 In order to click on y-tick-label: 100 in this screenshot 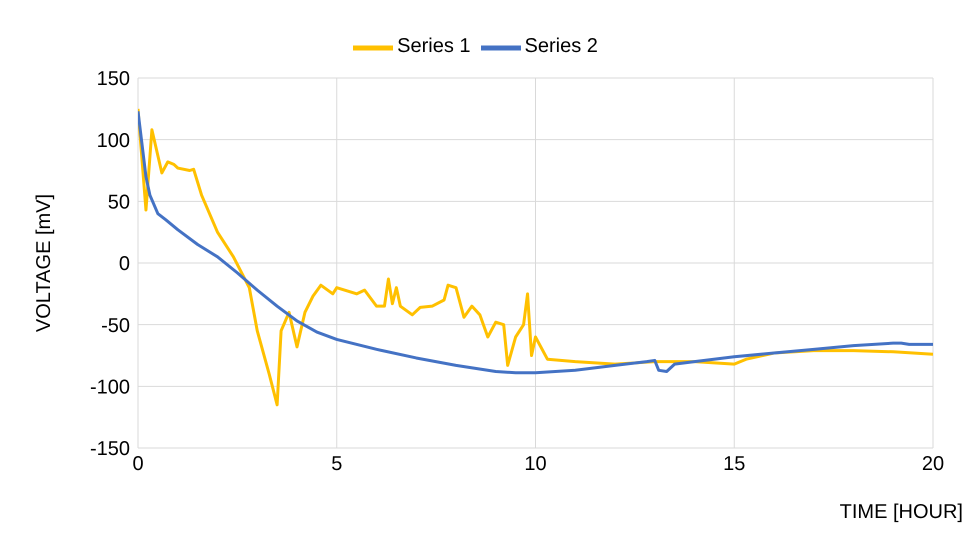, I will do `click(113, 141)`.